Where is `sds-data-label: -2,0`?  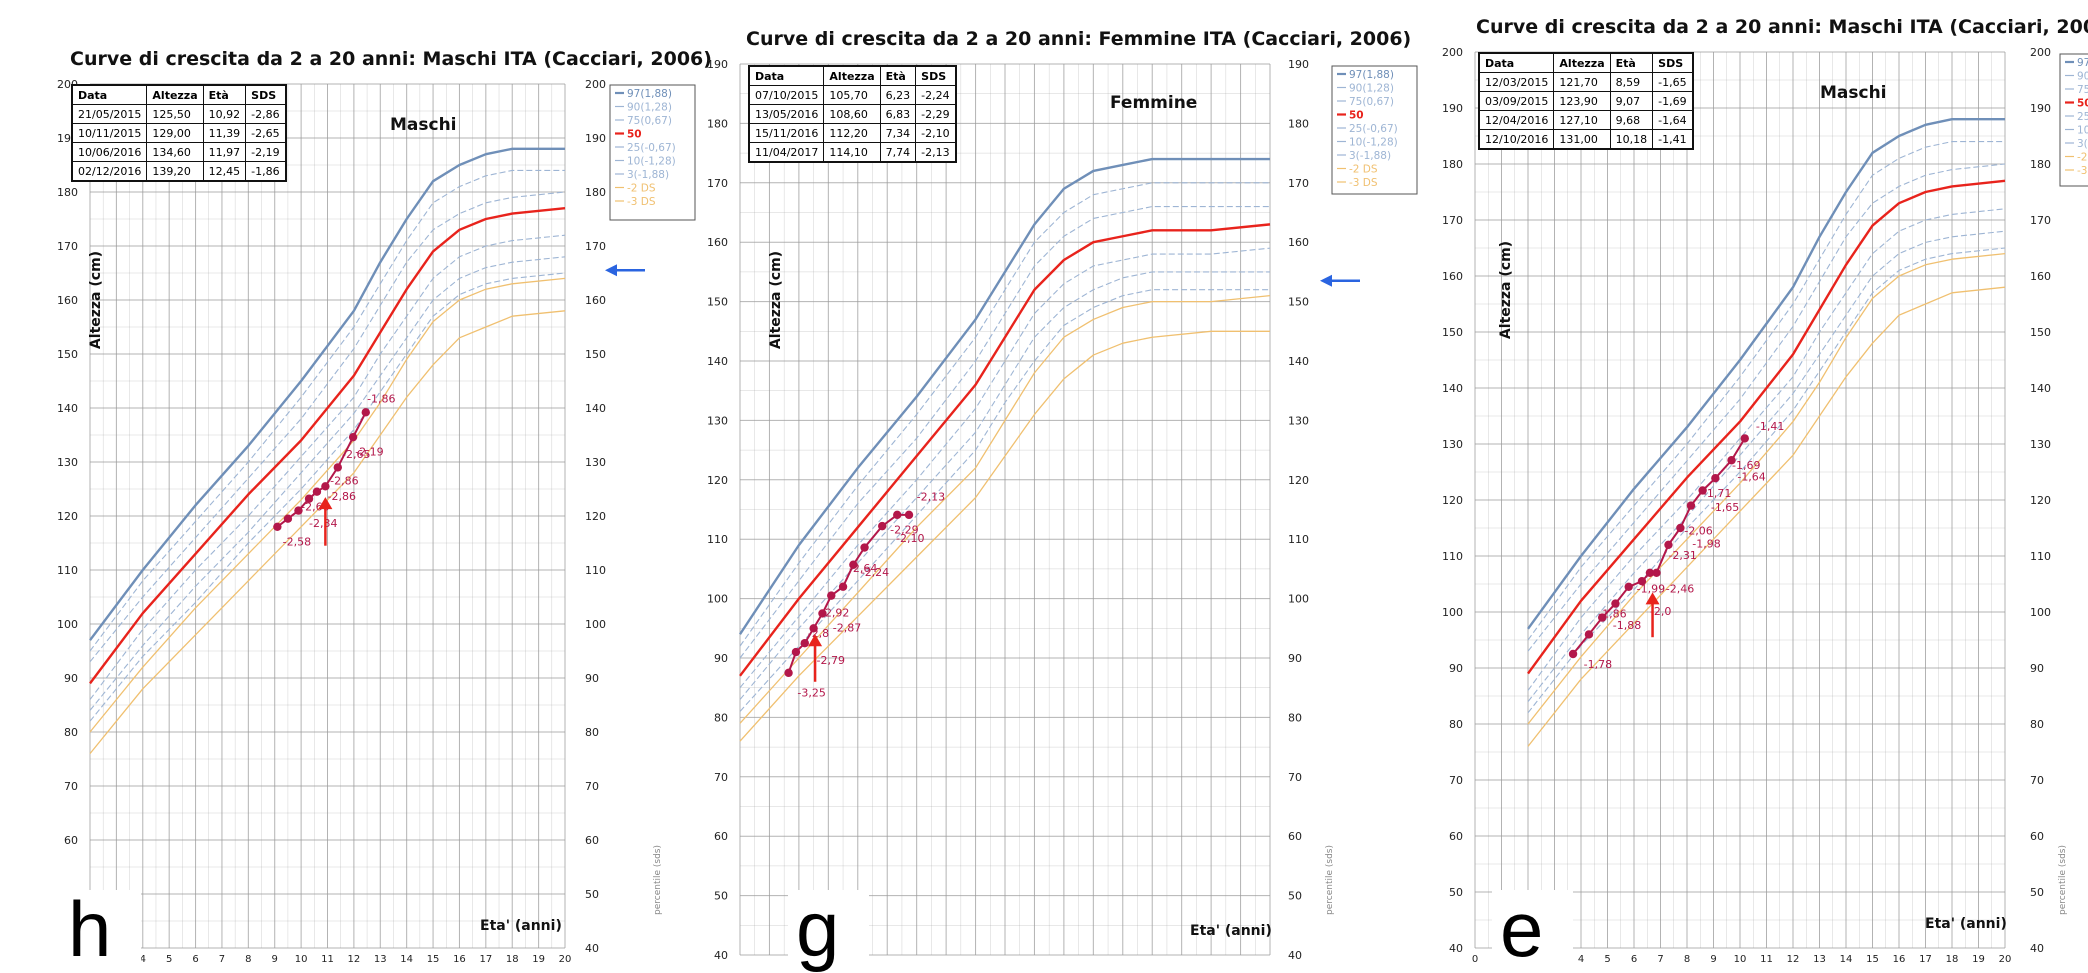
sds-data-label: -2,0 is located at coordinates (1660, 611).